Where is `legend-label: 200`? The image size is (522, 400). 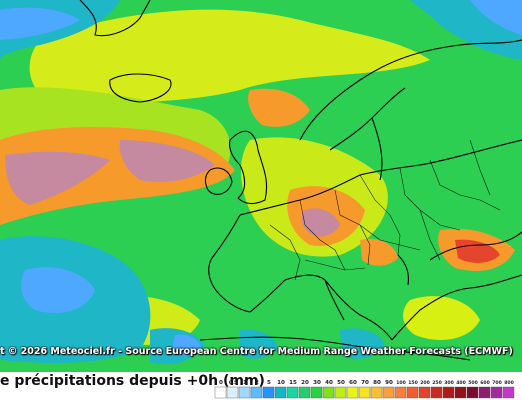 legend-label: 200 is located at coordinates (425, 383).